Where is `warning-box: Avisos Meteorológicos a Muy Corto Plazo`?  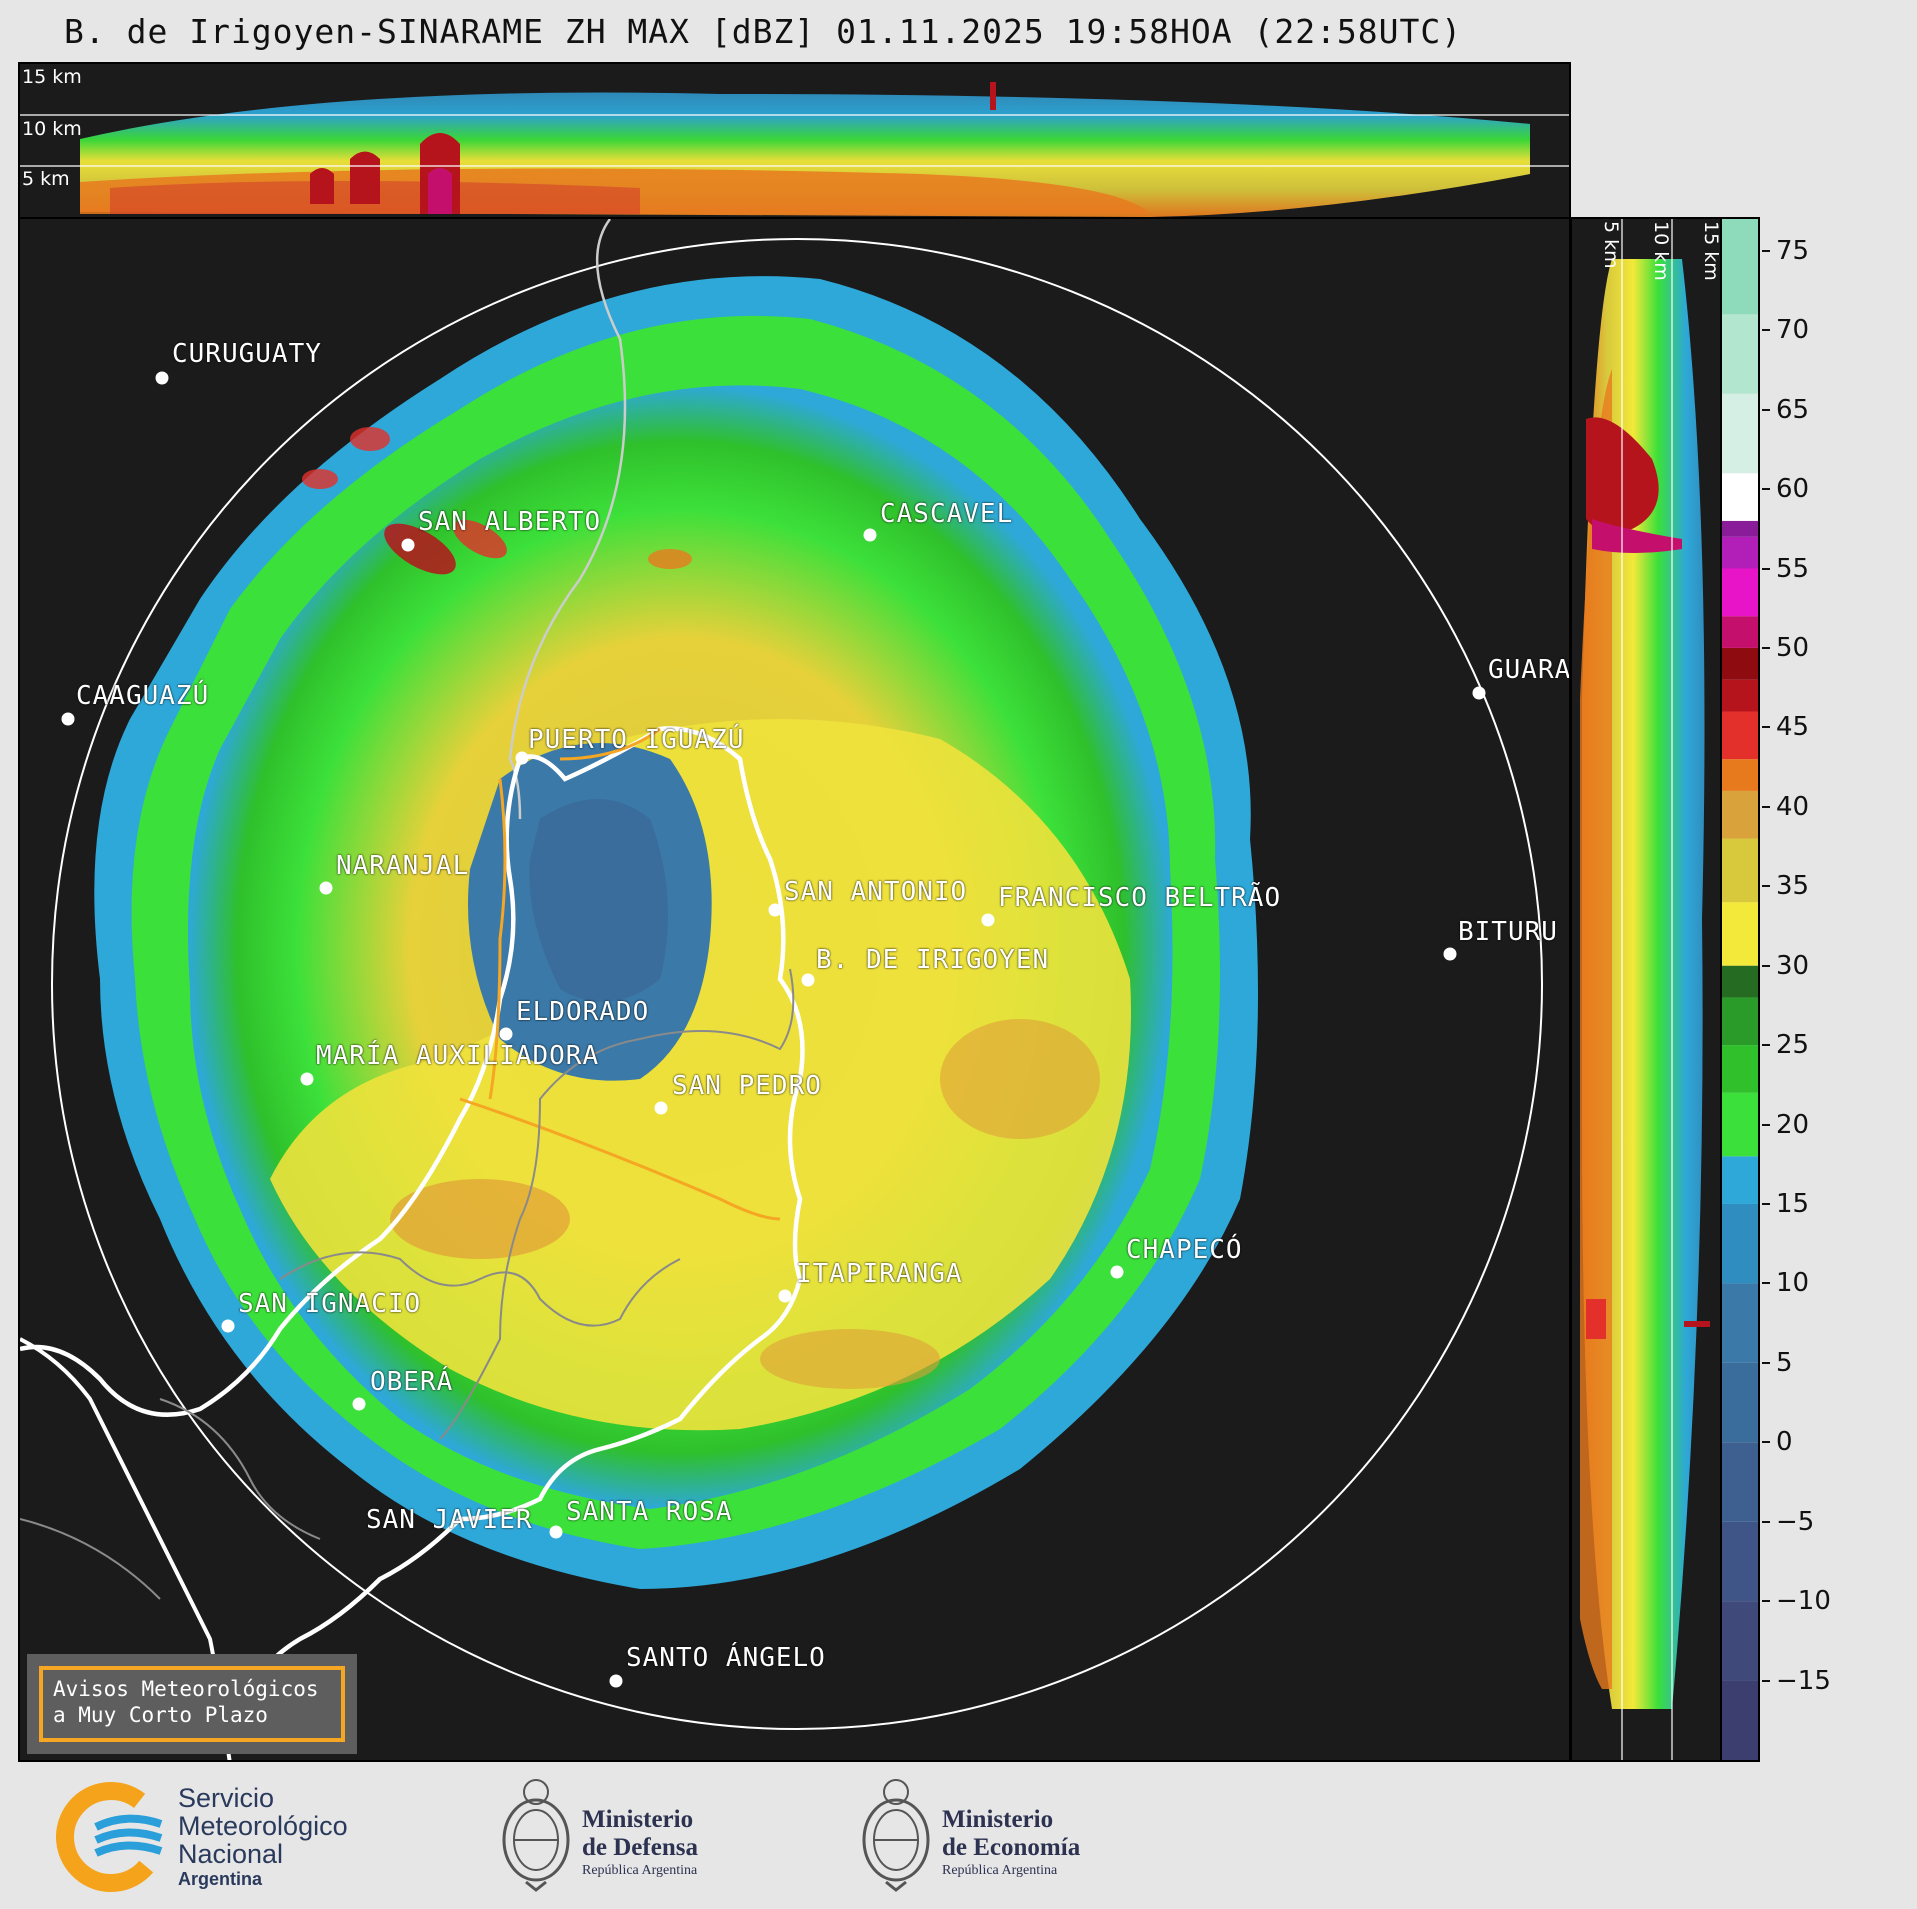 warning-box: Avisos Meteorológicos a Muy Corto Plazo is located at coordinates (192, 1704).